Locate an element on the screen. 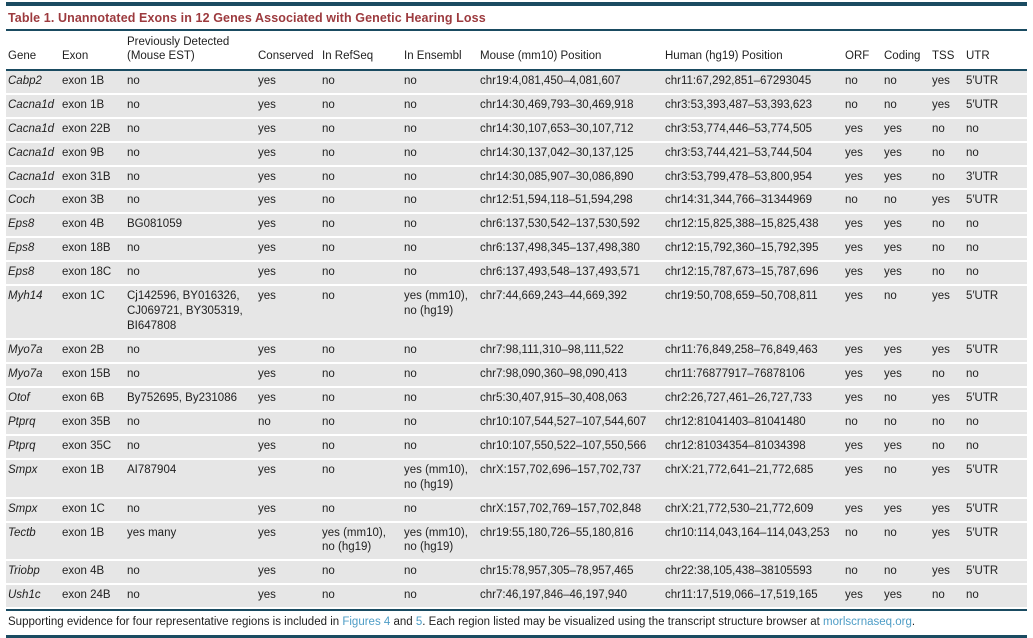 This screenshot has height=638, width=1033. figures-4-link: Figures 4 is located at coordinates (366, 622).